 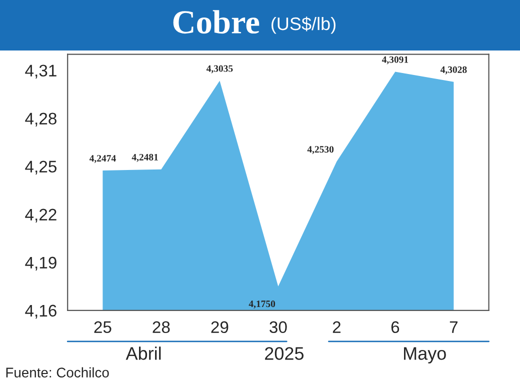 I want to click on text: Mayo, so click(x=425, y=355).